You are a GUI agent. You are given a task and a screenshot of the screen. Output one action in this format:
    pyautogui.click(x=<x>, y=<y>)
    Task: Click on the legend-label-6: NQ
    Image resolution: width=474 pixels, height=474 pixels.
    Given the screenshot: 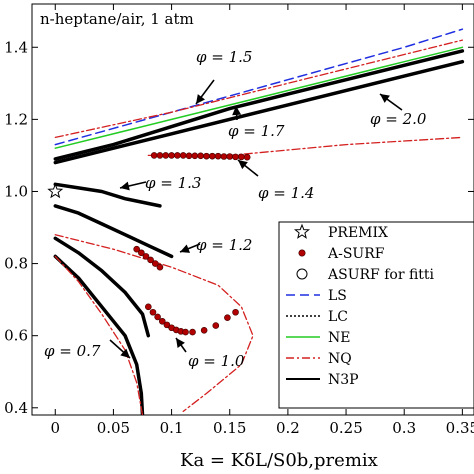 What is the action you would take?
    pyautogui.click(x=340, y=359)
    